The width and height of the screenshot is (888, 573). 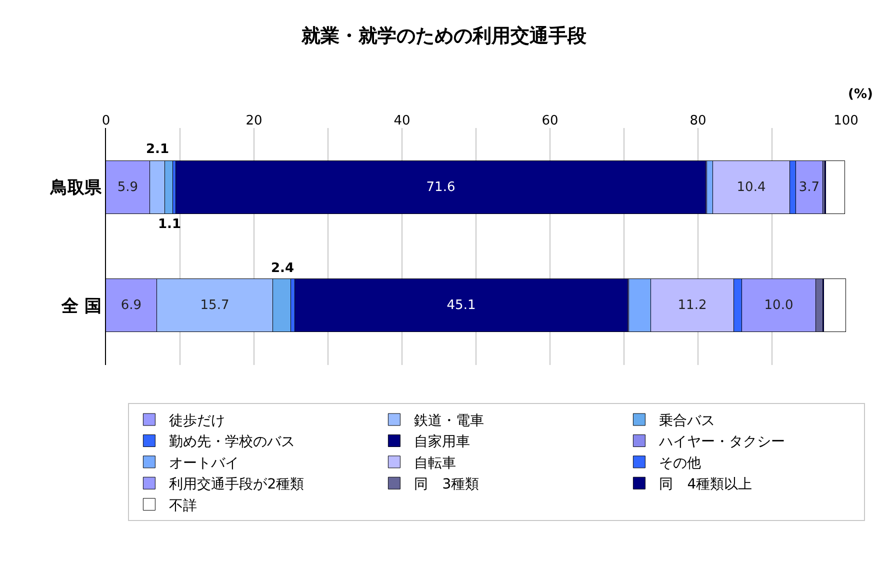 What do you see at coordinates (106, 120) in the screenshot?
I see `x-tick-label: 0` at bounding box center [106, 120].